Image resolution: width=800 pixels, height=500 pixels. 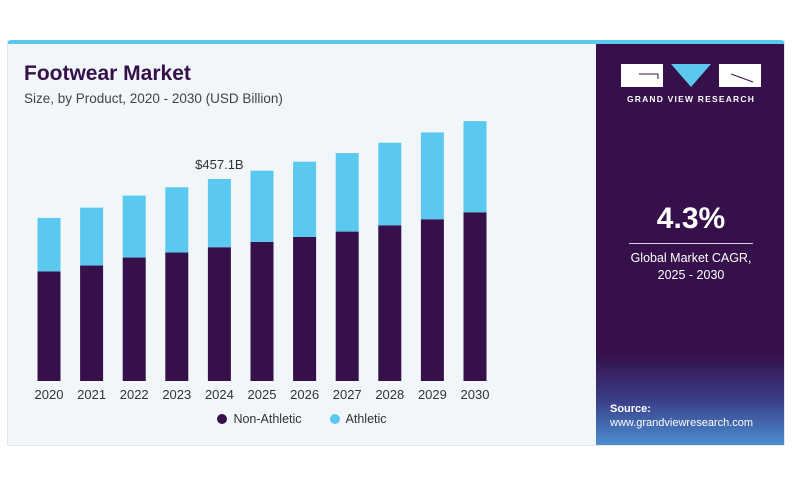 I want to click on x-tick-label: 2022, so click(x=134, y=394).